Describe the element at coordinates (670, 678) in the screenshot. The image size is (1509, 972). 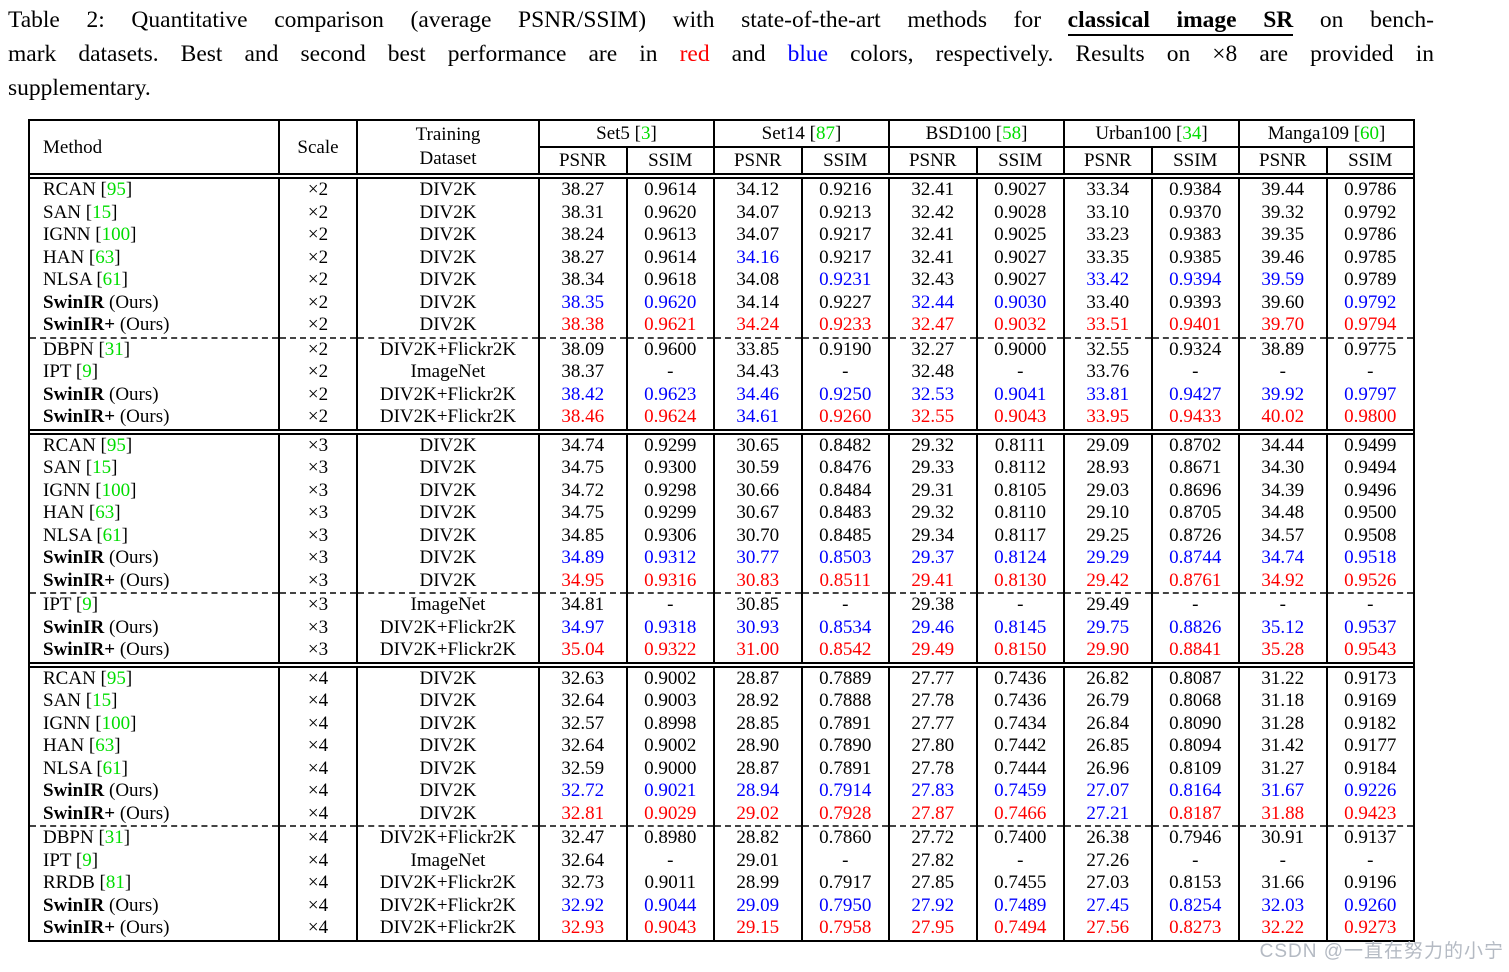
I see `ssim-cell: 0.9002` at that location.